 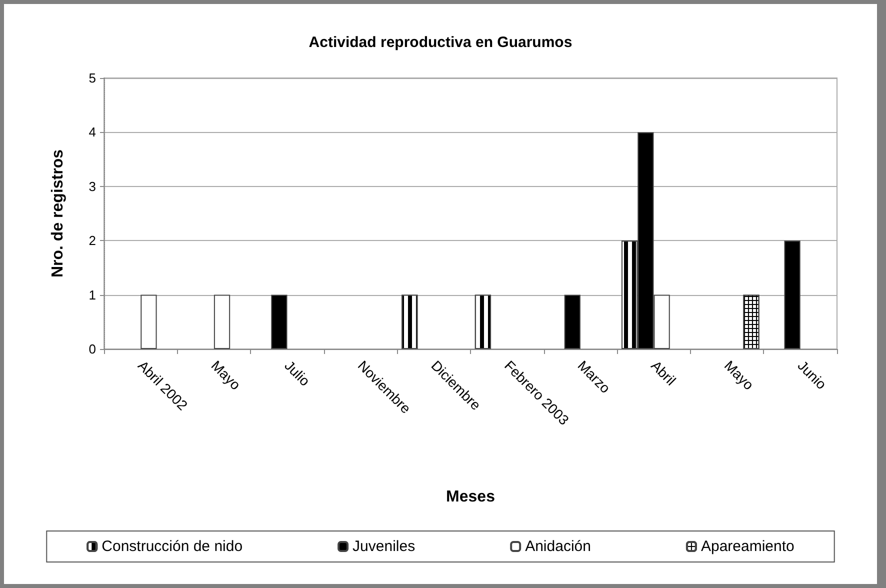 What do you see at coordinates (747, 546) in the screenshot?
I see `legend-label: Apareamiento` at bounding box center [747, 546].